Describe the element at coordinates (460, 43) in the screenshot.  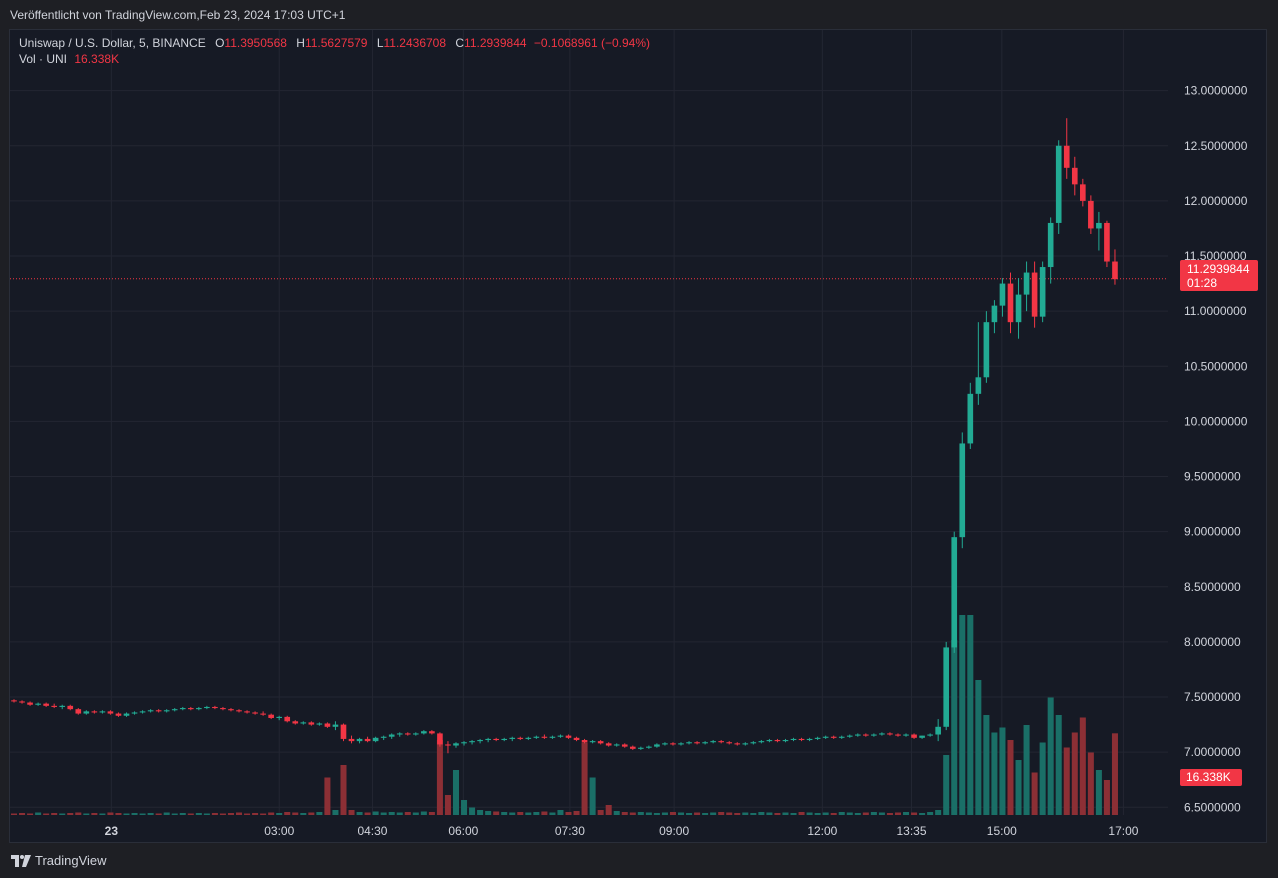
I see `close-key: C` at that location.